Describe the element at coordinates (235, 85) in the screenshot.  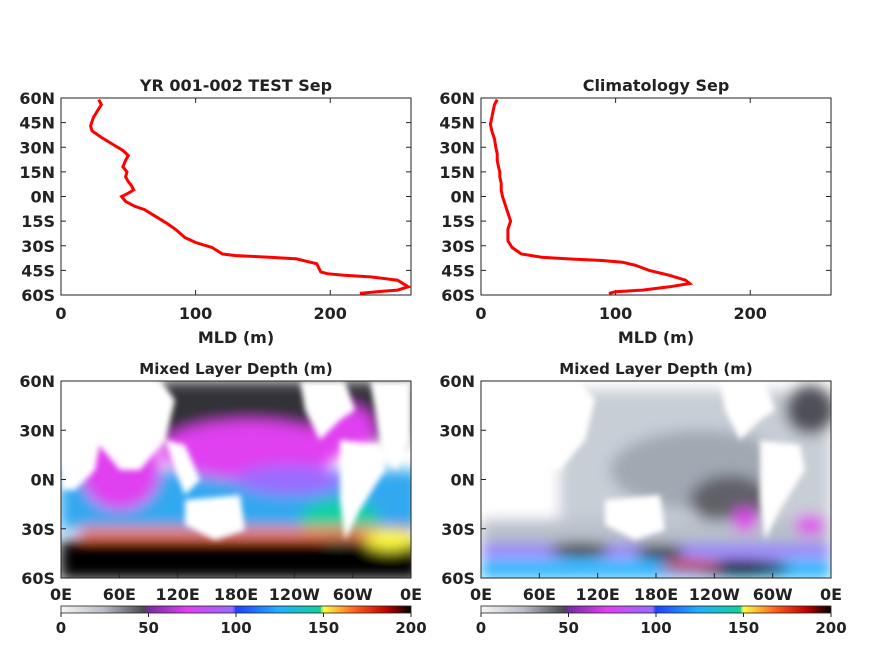
I see `plot-title: YR 001-002 TEST Sep` at that location.